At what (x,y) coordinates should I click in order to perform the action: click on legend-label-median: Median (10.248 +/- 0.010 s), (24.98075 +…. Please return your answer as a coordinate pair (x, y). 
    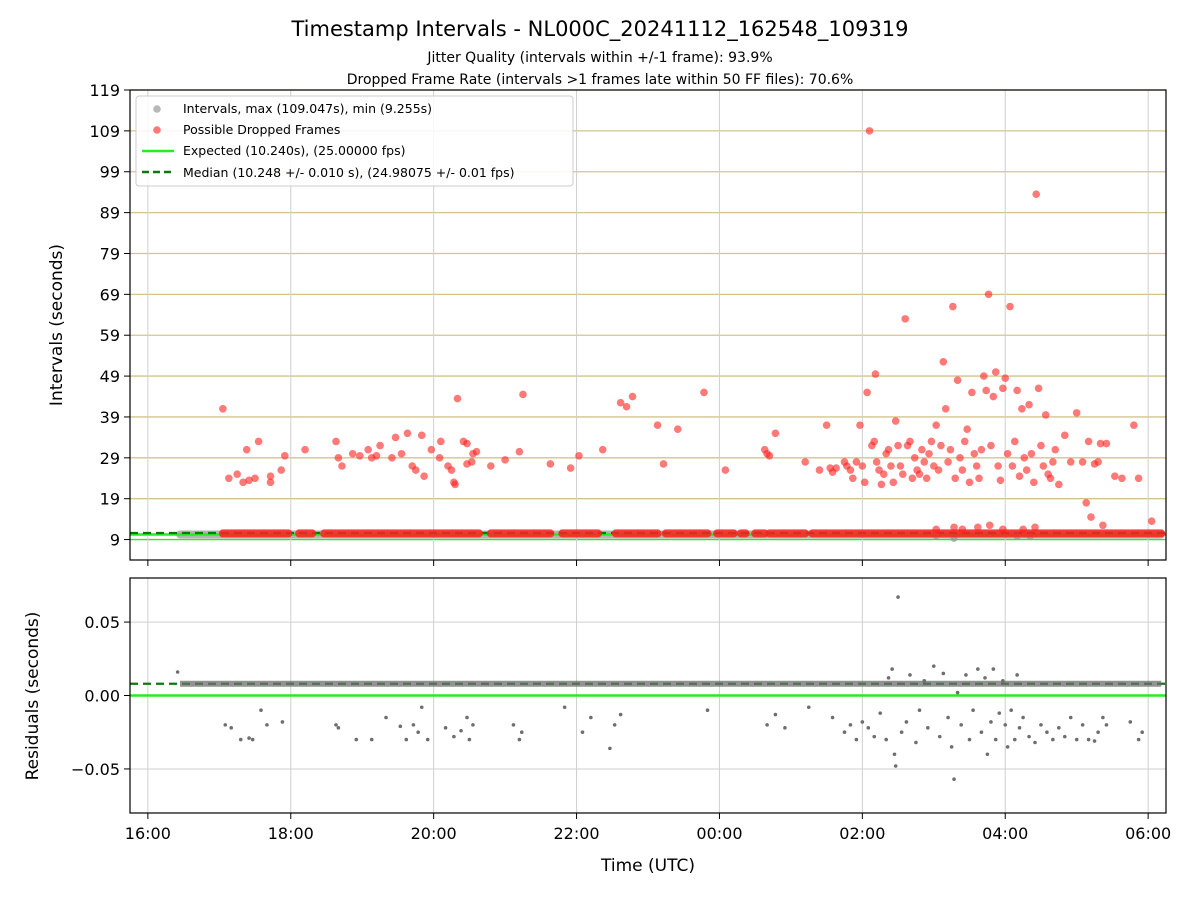
    Looking at the image, I should click on (348, 172).